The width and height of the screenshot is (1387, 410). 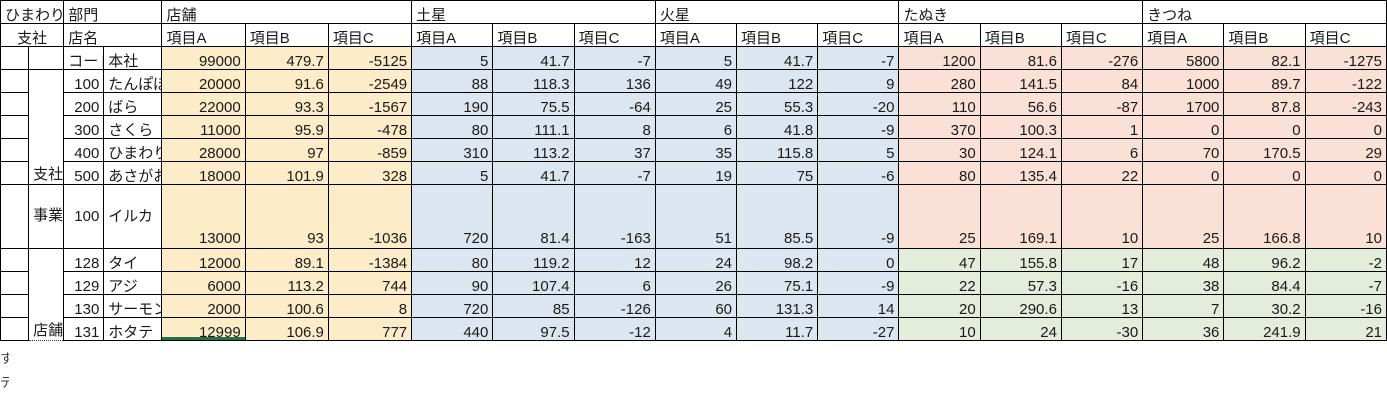 I want to click on cell-r2-c5: 118.3, so click(x=533, y=81).